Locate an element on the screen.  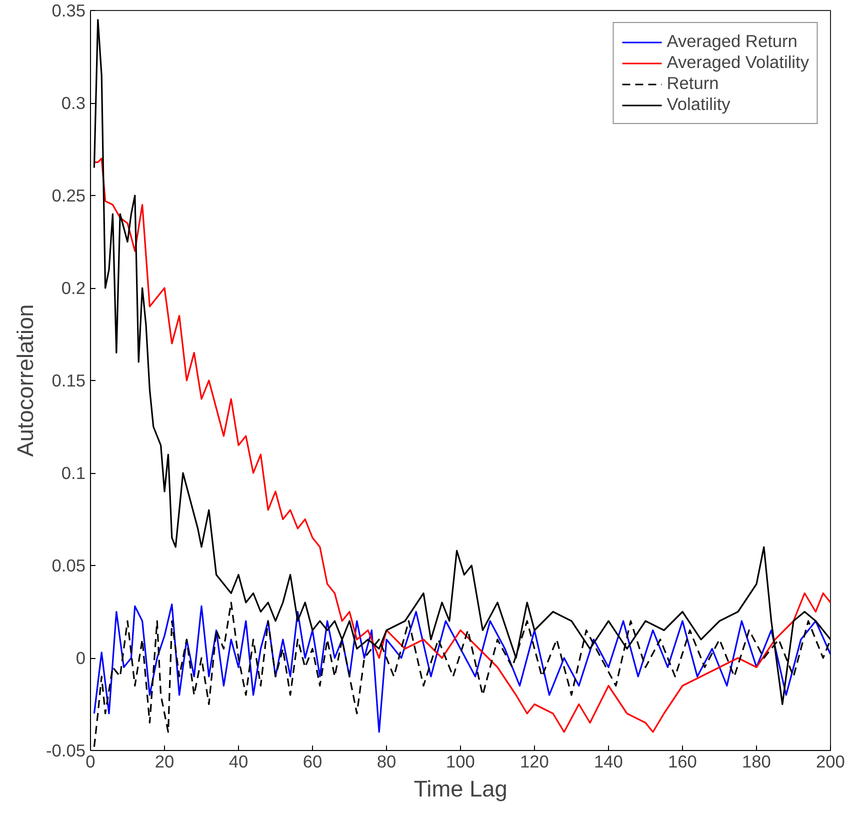
x-tick-label: 140 is located at coordinates (608, 762).